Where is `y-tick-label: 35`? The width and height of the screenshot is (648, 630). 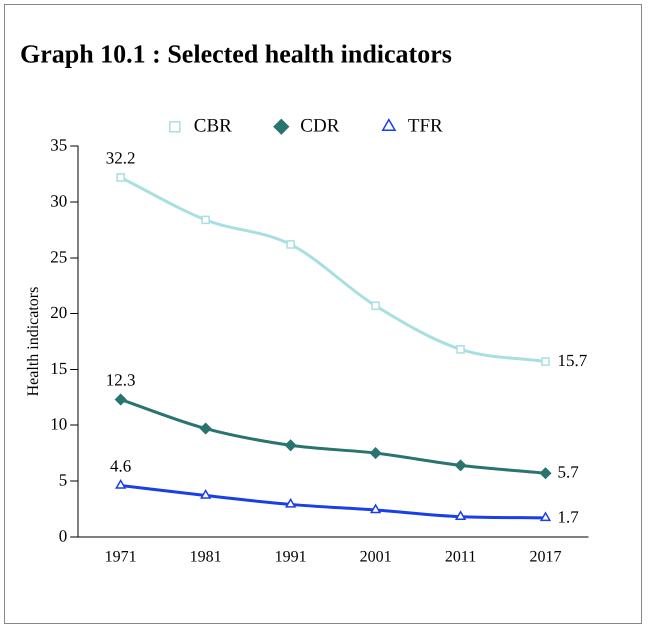
y-tick-label: 35 is located at coordinates (59, 145).